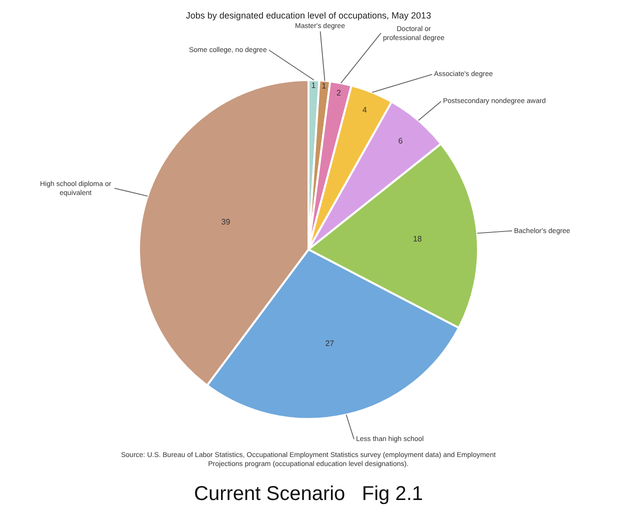 The width and height of the screenshot is (617, 509). I want to click on data-label: 2, so click(339, 93).